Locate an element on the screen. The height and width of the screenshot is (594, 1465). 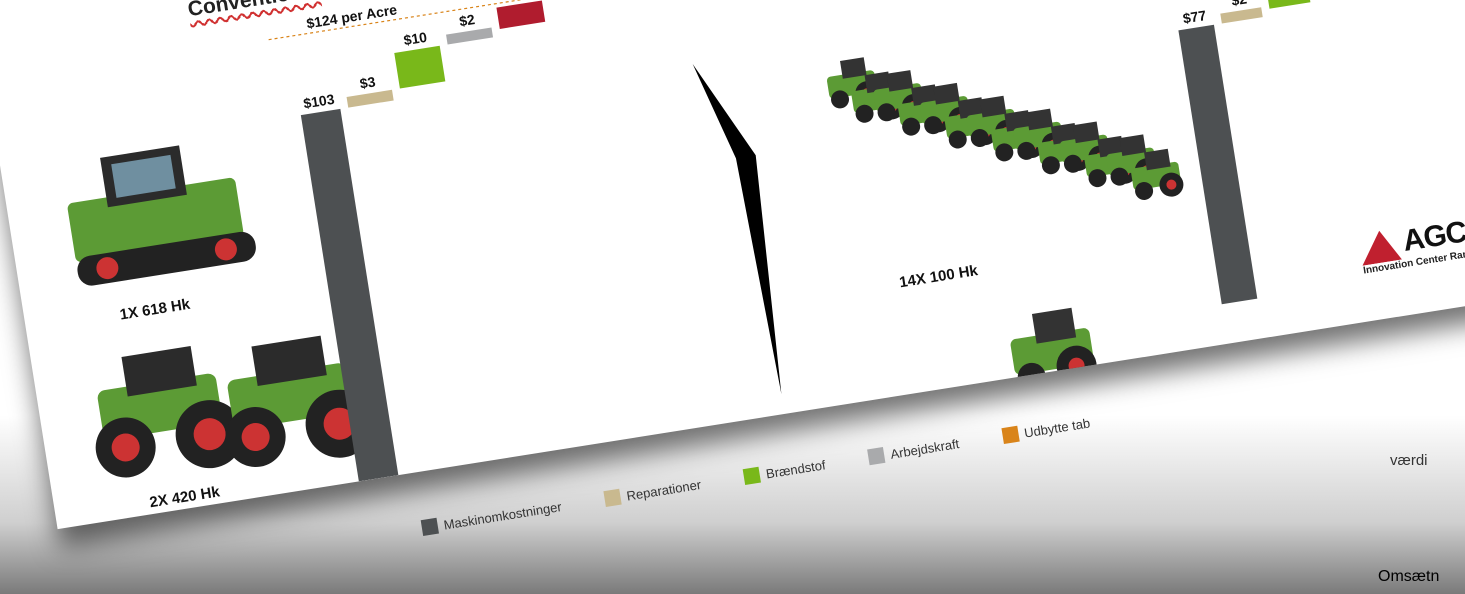
divider-arrow-icon is located at coordinates (737, 229).